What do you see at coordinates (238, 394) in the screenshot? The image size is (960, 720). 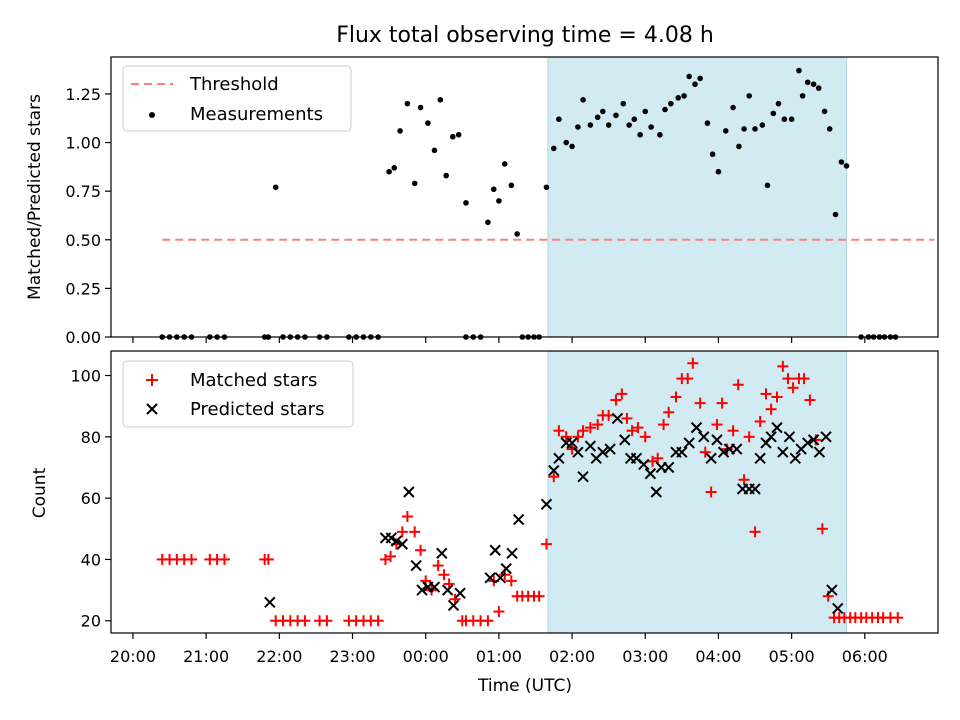 I see `bottom-legend: Matched stars Predicted stars` at bounding box center [238, 394].